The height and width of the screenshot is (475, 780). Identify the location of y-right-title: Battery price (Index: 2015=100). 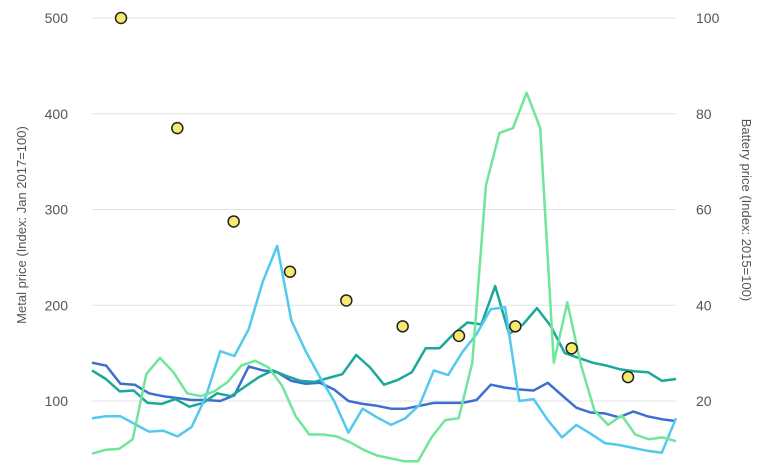
(746, 210).